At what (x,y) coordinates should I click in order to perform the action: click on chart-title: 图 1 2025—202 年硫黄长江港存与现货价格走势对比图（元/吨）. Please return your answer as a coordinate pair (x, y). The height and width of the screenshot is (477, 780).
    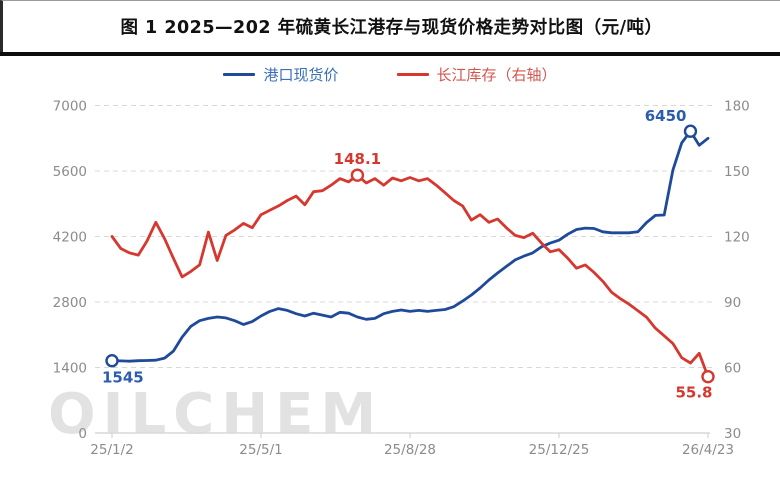
    Looking at the image, I should click on (391, 28).